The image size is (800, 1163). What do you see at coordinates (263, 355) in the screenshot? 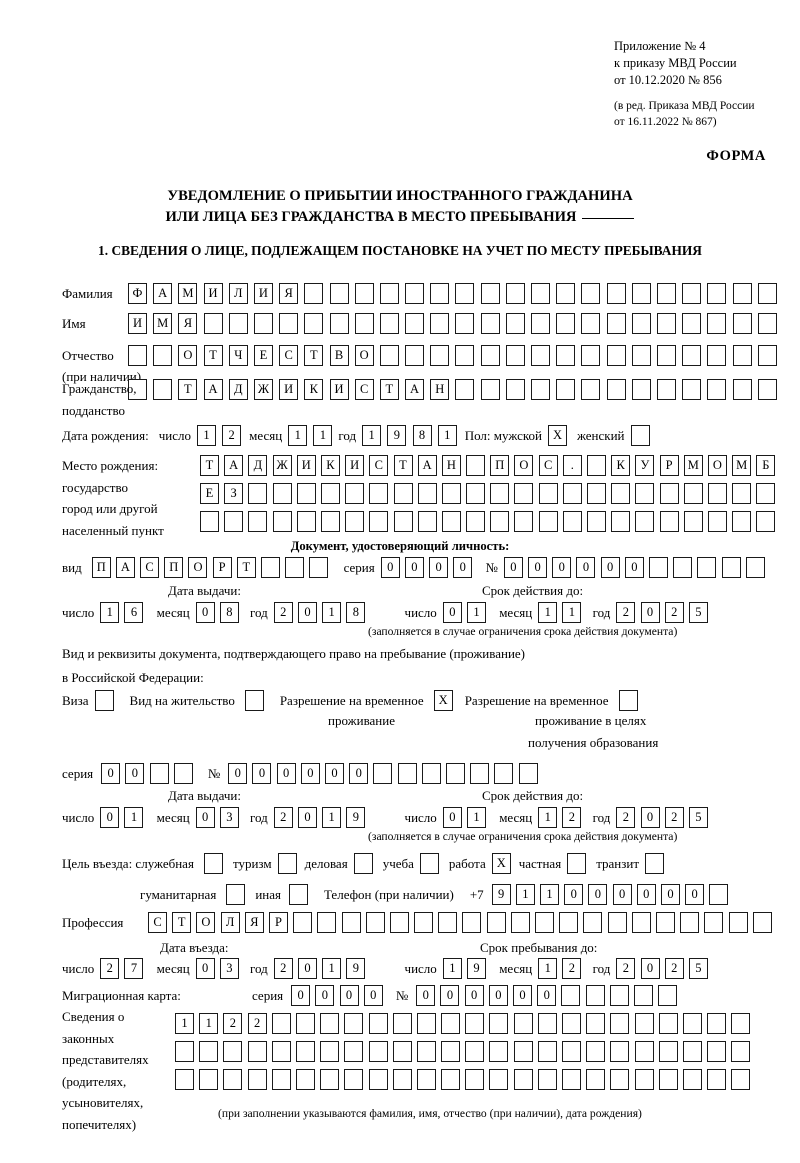
I see `char-cell: Е` at bounding box center [263, 355].